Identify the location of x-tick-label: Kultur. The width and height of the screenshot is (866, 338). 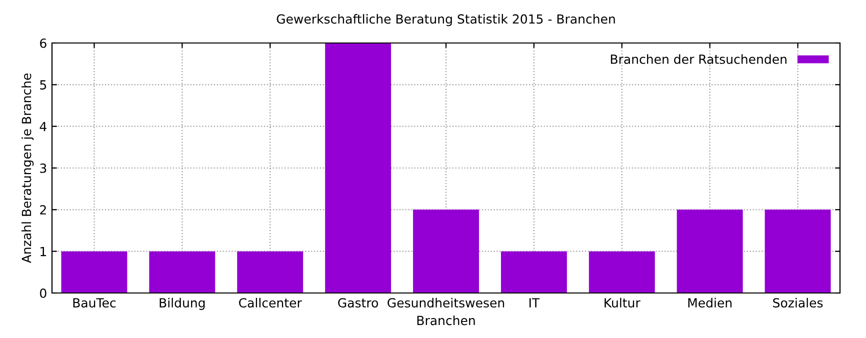
(622, 303).